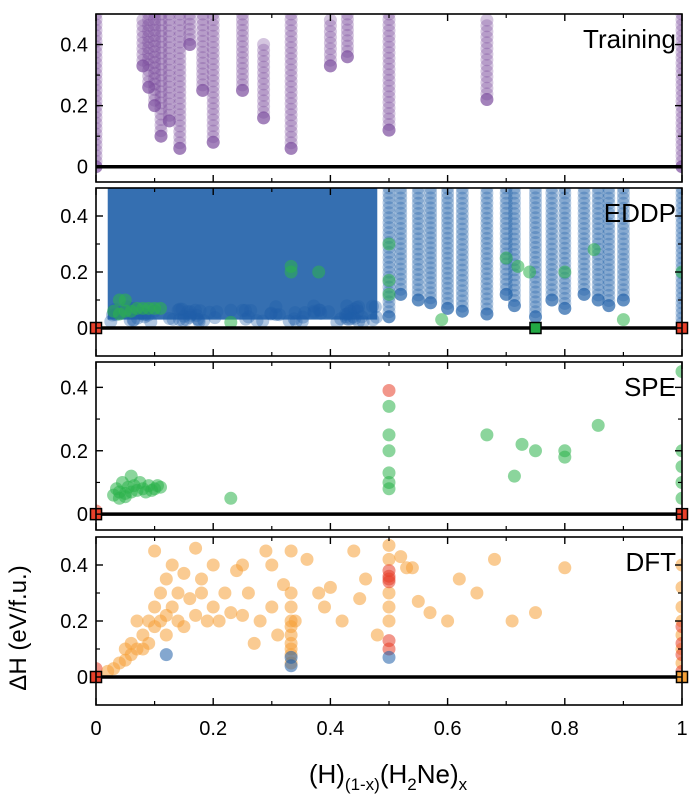 The width and height of the screenshot is (700, 800). What do you see at coordinates (629, 39) in the screenshot?
I see `panel-label: Training` at bounding box center [629, 39].